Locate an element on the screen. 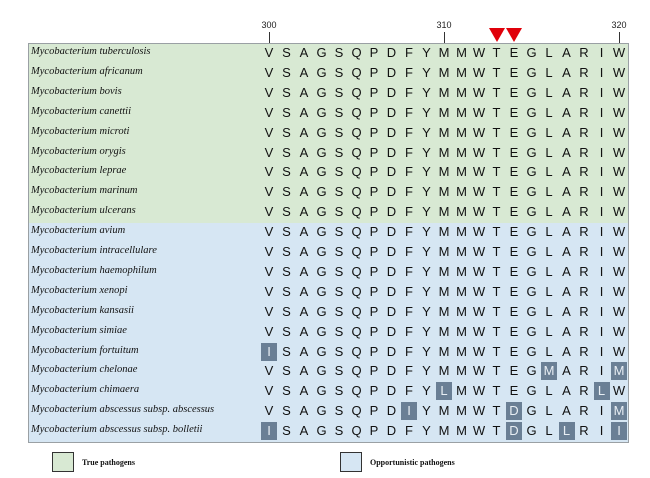 The height and width of the screenshot is (478, 650). species-name: Mycobacterium orygis is located at coordinates (78, 151).